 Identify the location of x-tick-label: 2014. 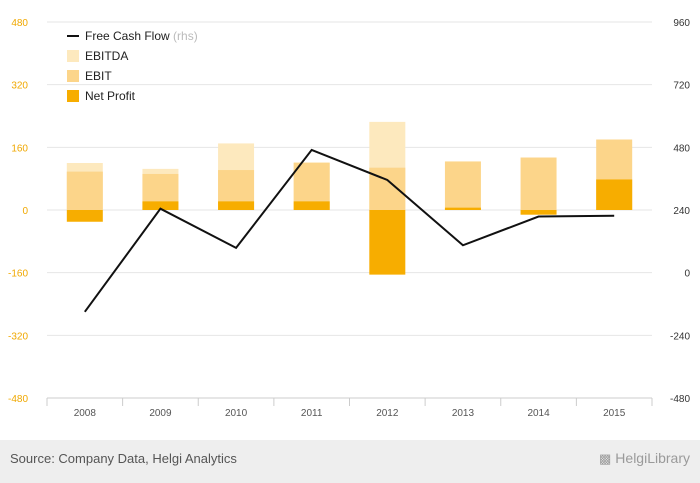
(538, 413).